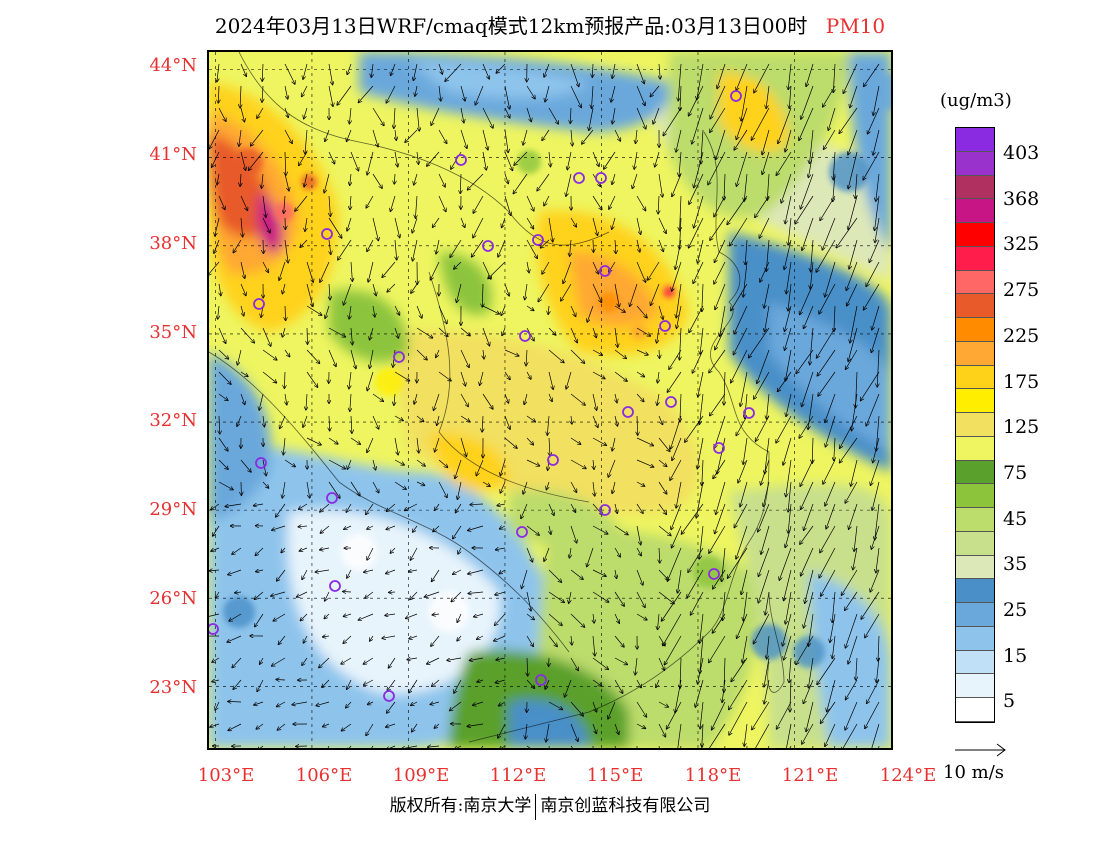 This screenshot has height=850, width=1100. What do you see at coordinates (173, 509) in the screenshot?
I see `lat-label-29: 29°N` at bounding box center [173, 509].